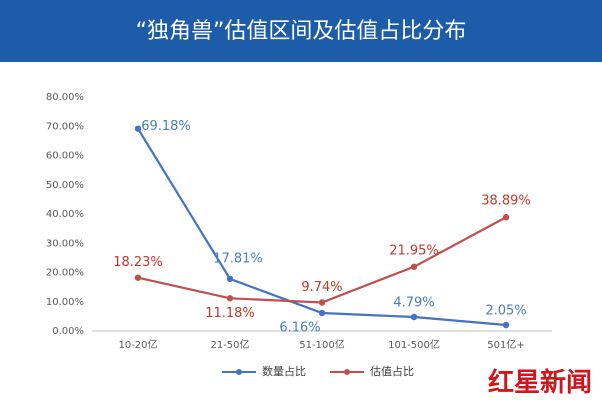 The image size is (602, 404). Describe the element at coordinates (321, 344) in the screenshot. I see `x-tick-label: 51-100亿` at that location.